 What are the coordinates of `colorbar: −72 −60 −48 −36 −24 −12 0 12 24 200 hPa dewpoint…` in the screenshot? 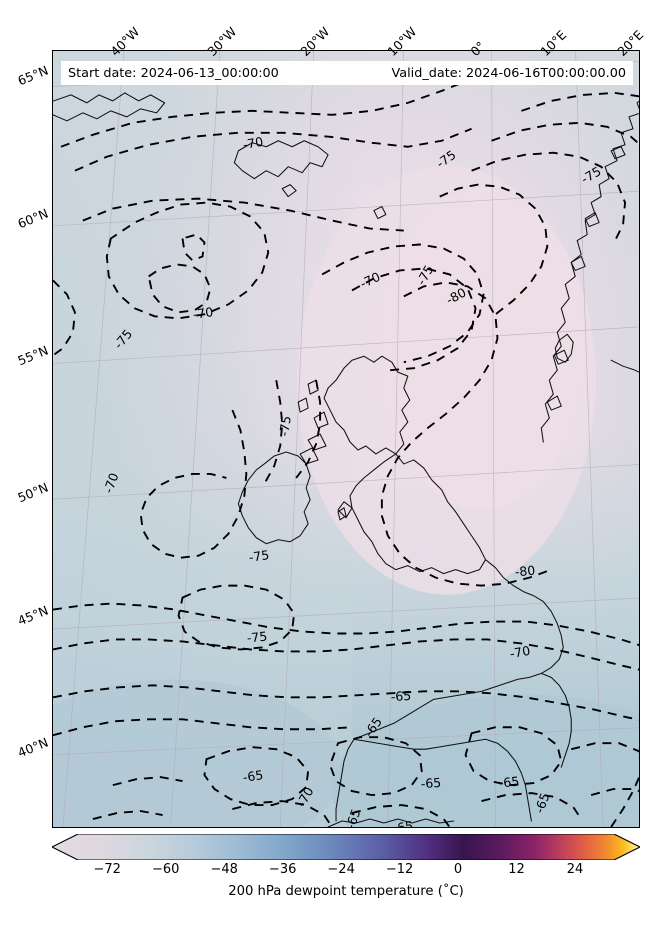 It's located at (346, 866).